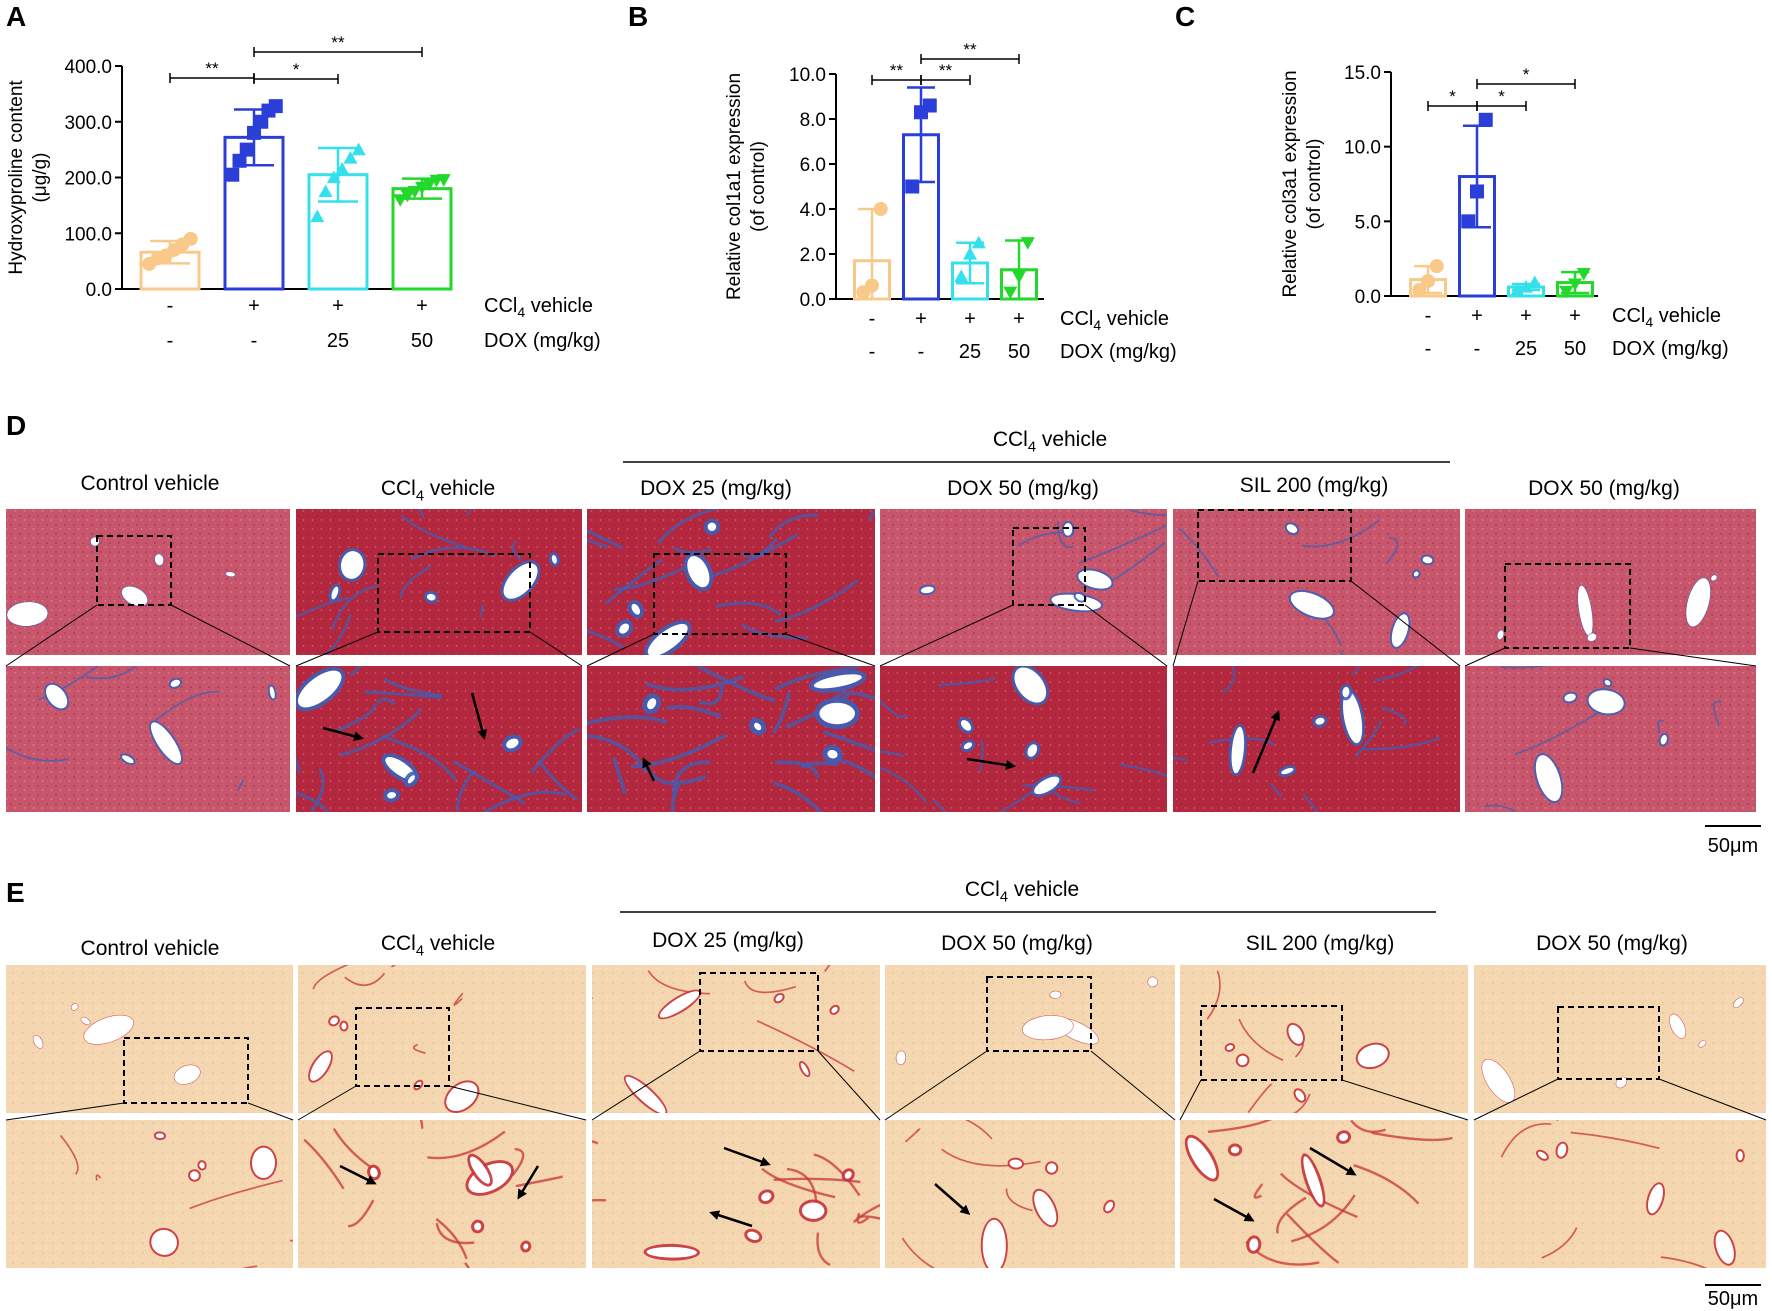 The image size is (1772, 1311). What do you see at coordinates (134, 596) in the screenshot?
I see `histD-top-1-vessel` at bounding box center [134, 596].